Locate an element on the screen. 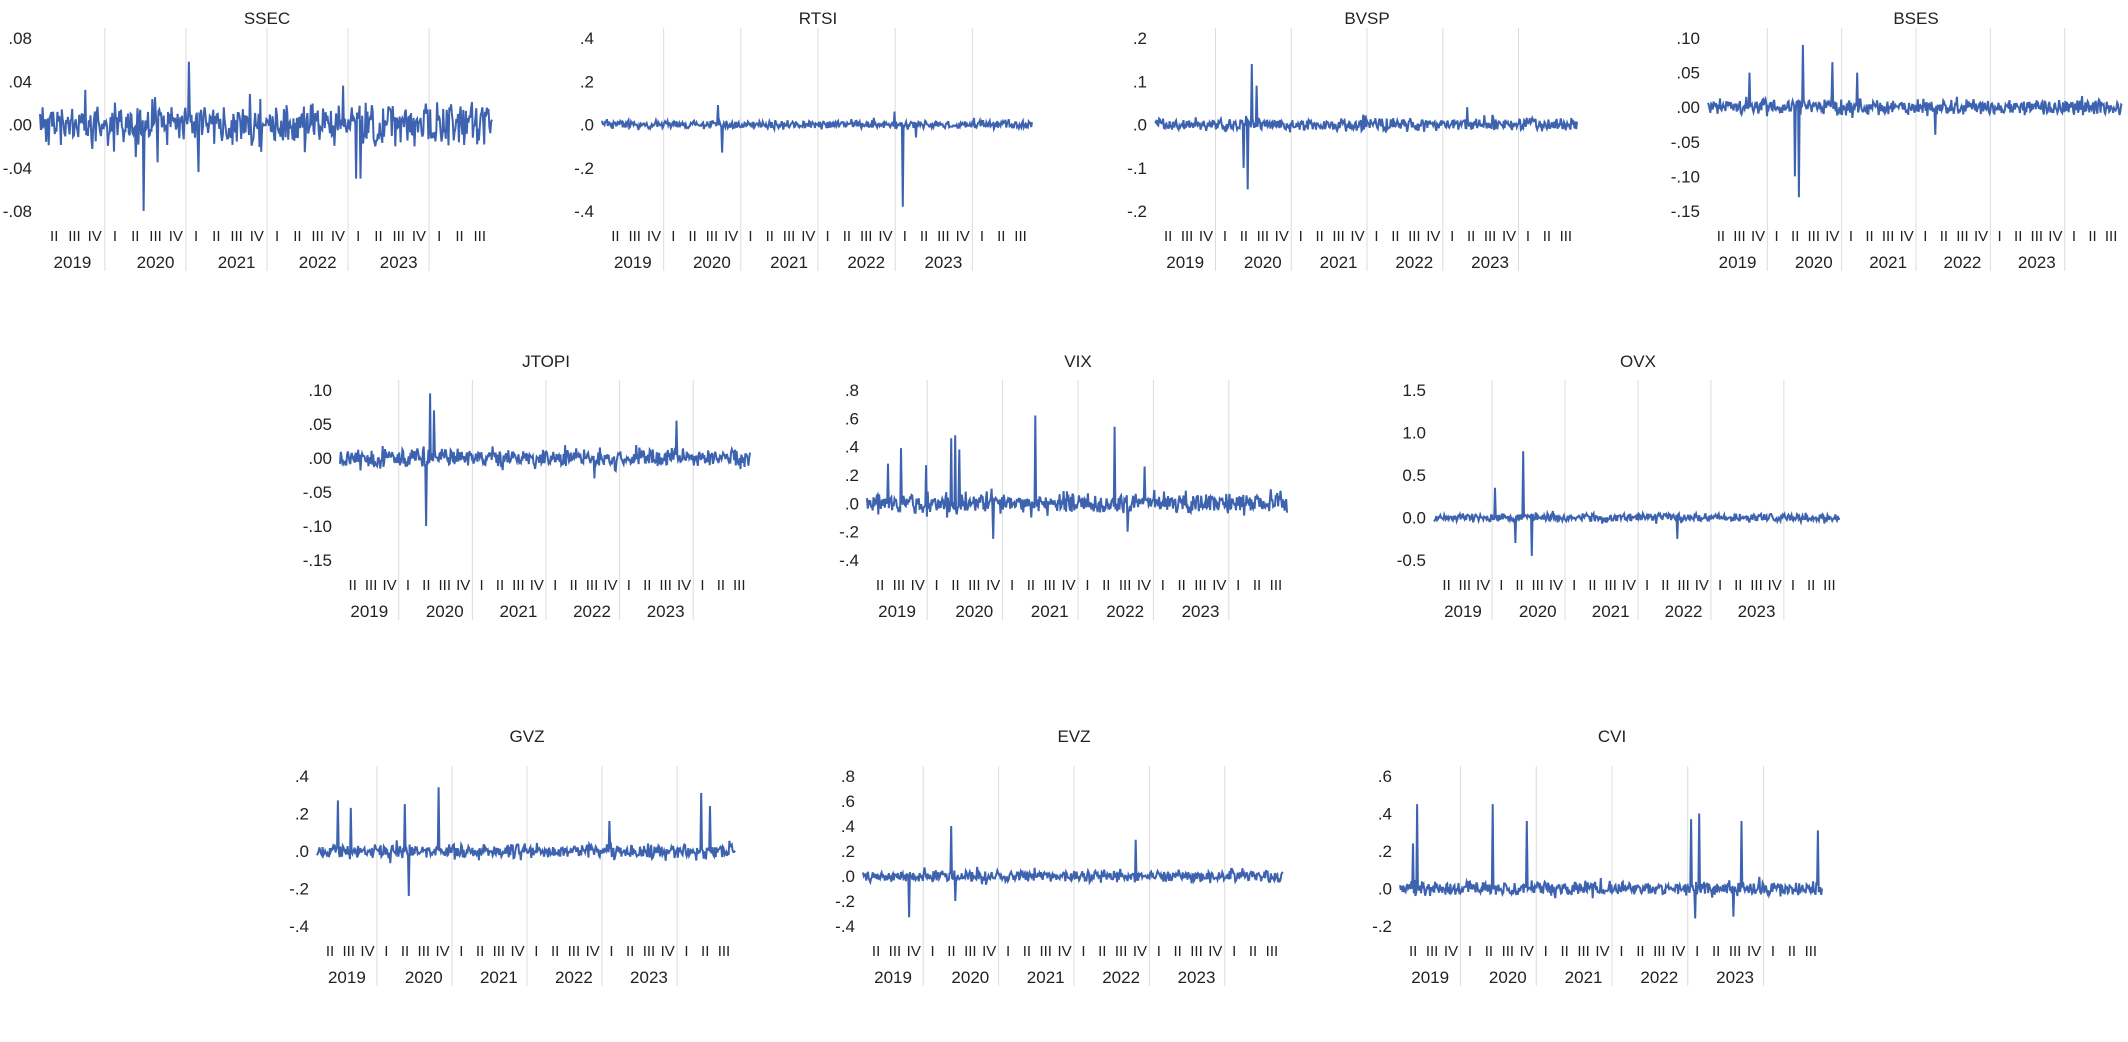  y-tick-label: 1.5 is located at coordinates (1414, 390).